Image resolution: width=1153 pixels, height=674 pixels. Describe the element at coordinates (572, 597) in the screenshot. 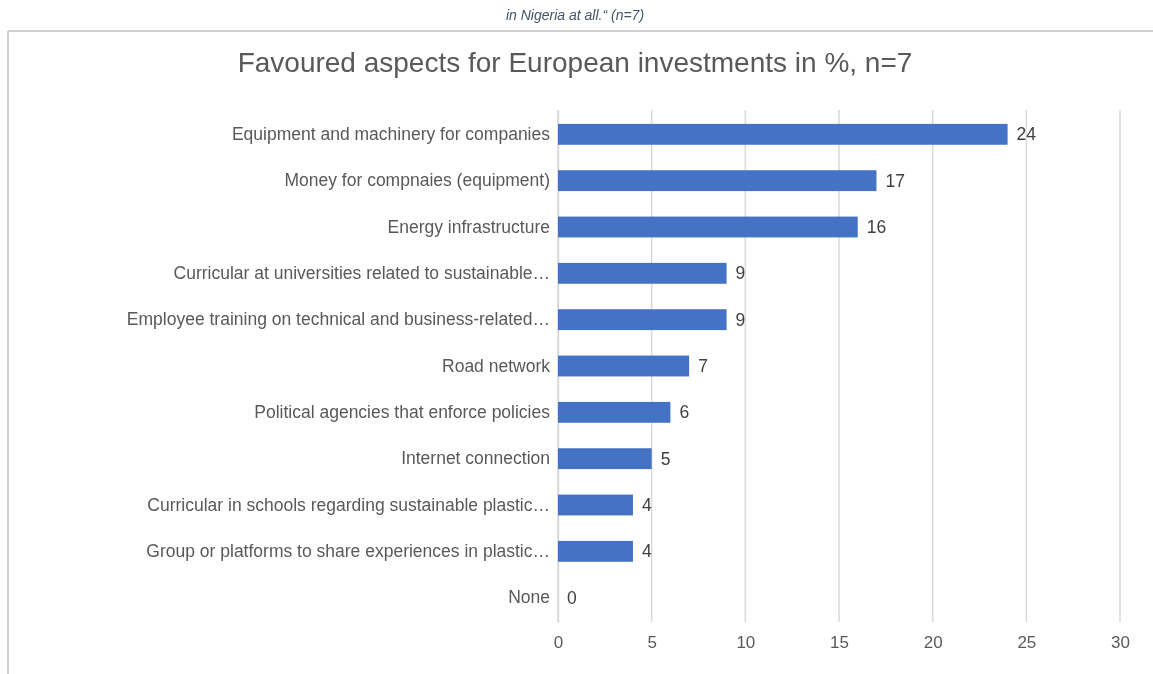

I see `data-label: 0` at that location.